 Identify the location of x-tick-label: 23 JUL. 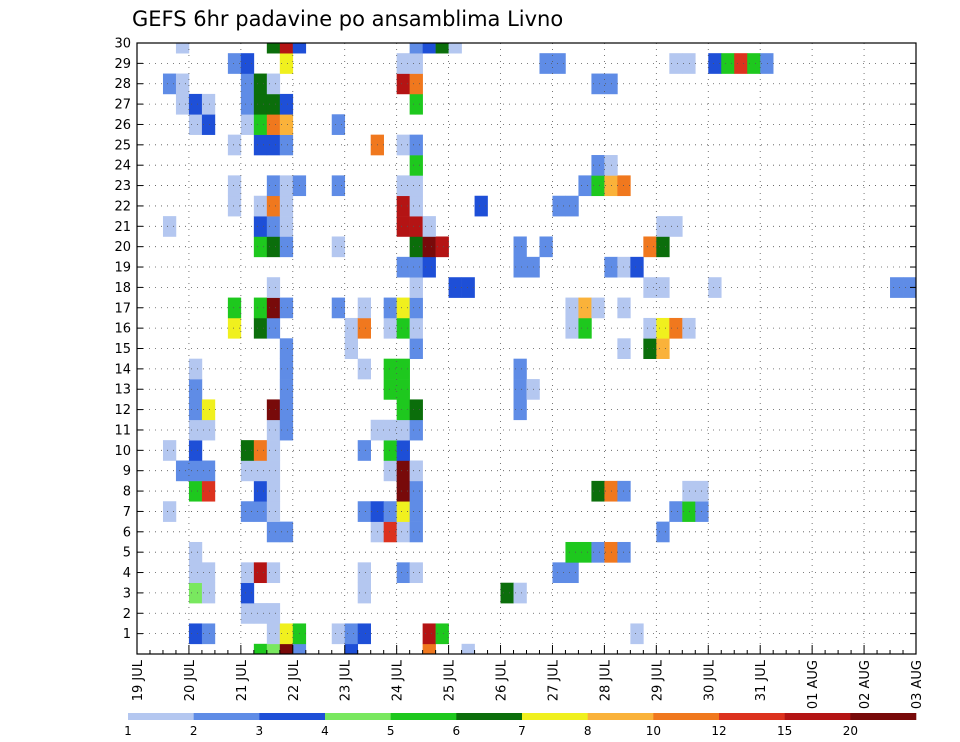
(346, 680).